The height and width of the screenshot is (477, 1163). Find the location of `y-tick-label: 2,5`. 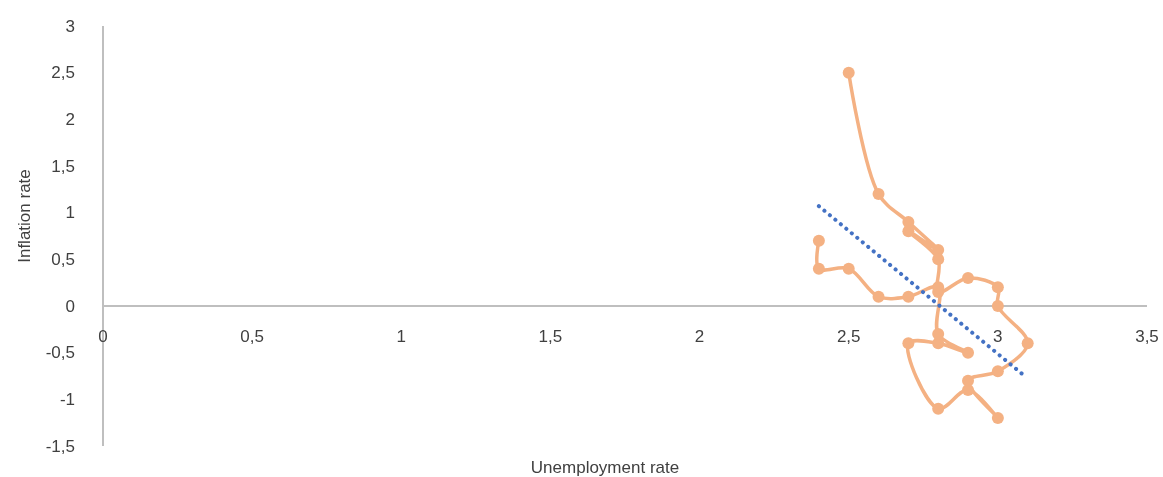

y-tick-label: 2,5 is located at coordinates (63, 73).